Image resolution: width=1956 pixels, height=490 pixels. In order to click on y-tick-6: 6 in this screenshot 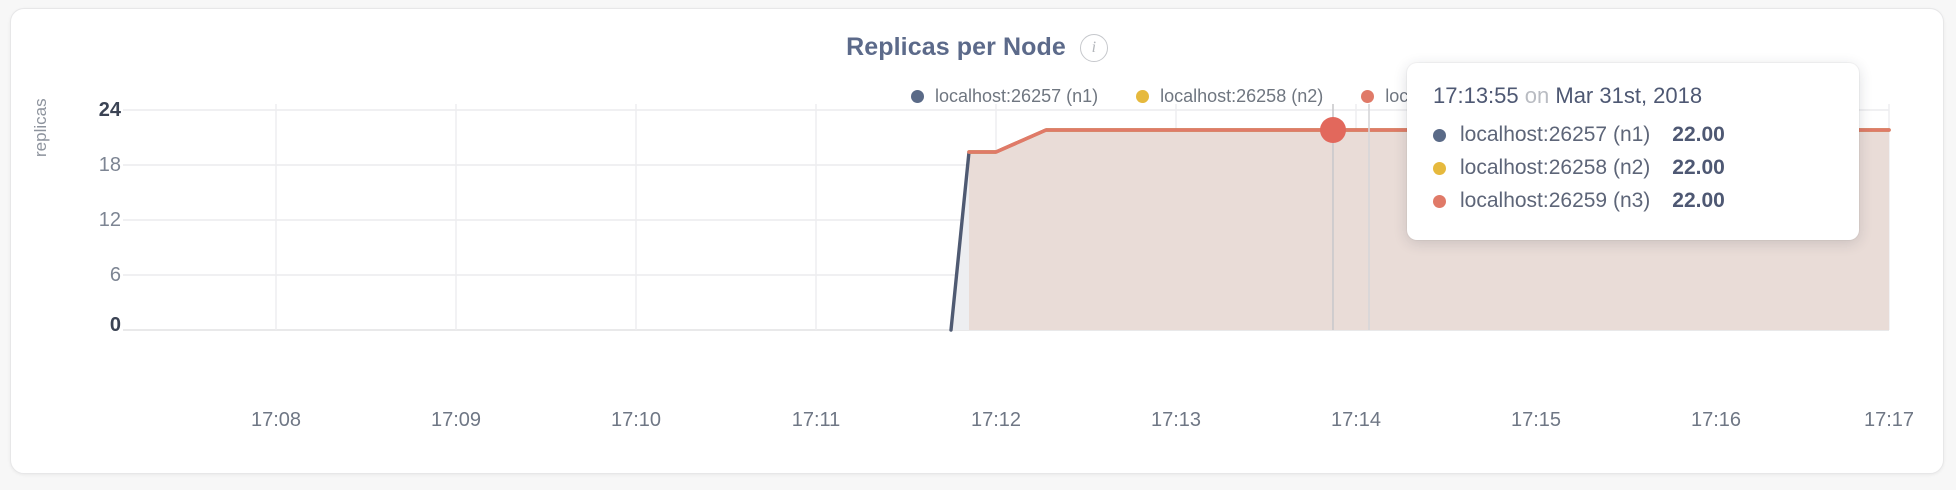, I will do `click(115, 275)`.